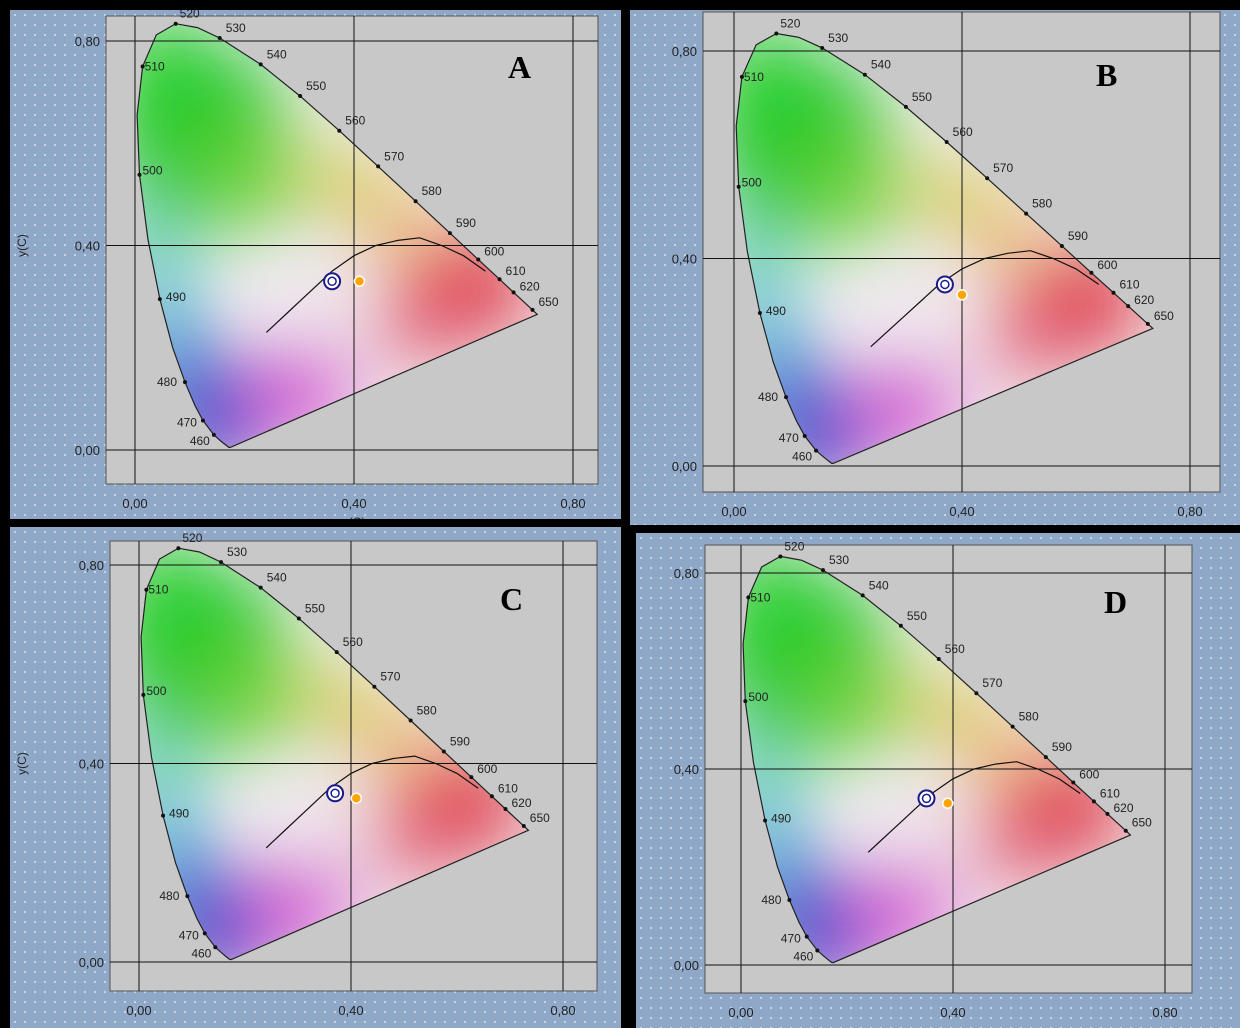  What do you see at coordinates (511, 599) in the screenshot?
I see `panel-label: C` at bounding box center [511, 599].